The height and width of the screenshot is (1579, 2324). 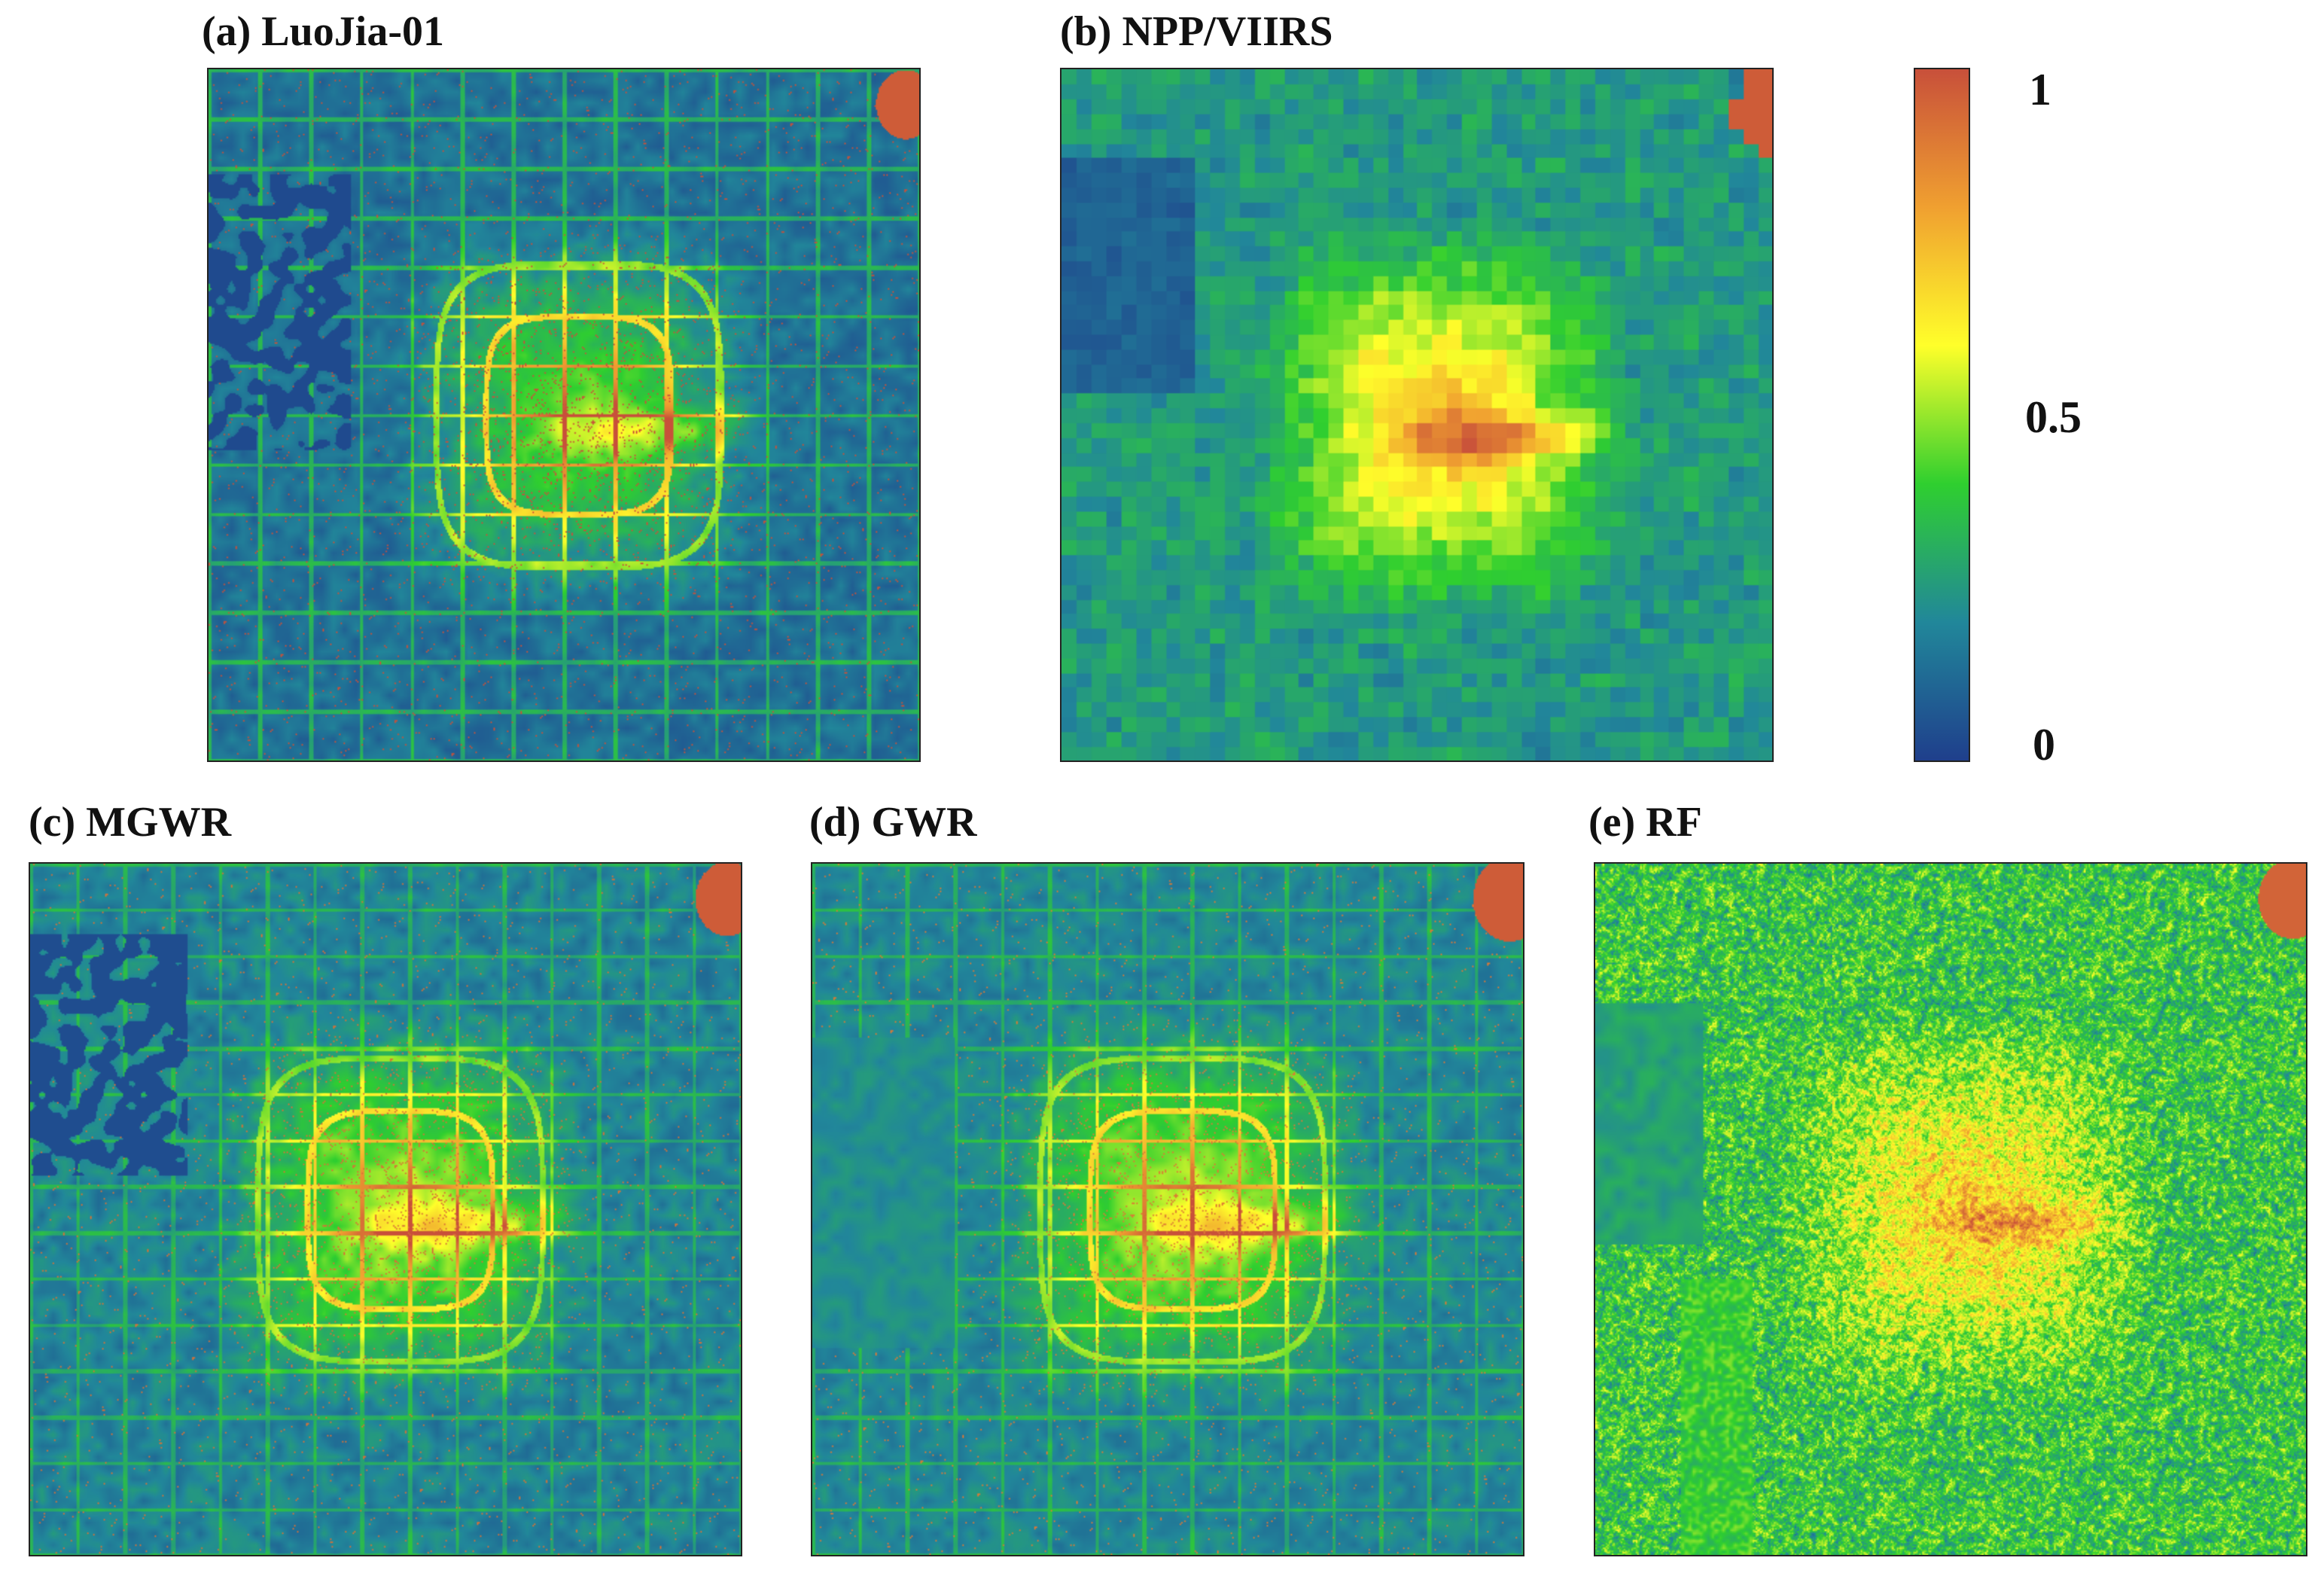 I want to click on panel-d-title: (d) GWR, so click(x=893, y=822).